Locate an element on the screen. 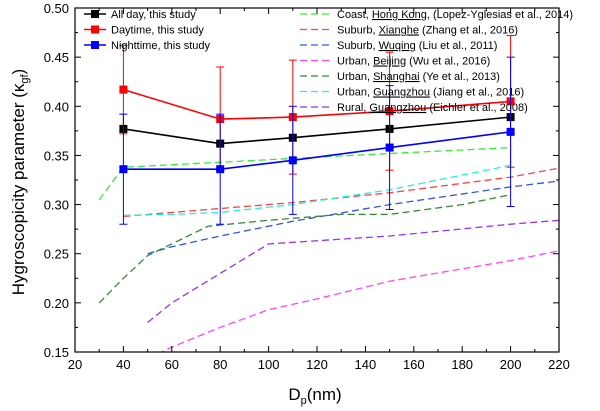  series-line-coast-hong-kong is located at coordinates (304, 173).